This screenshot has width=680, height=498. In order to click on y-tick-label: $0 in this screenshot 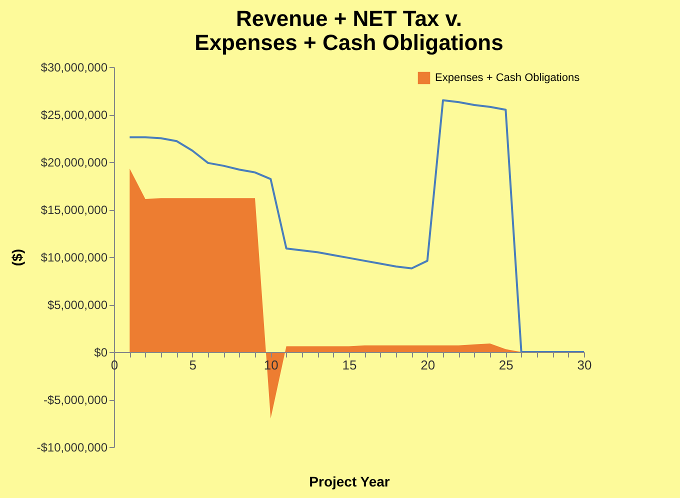, I will do `click(101, 353)`.